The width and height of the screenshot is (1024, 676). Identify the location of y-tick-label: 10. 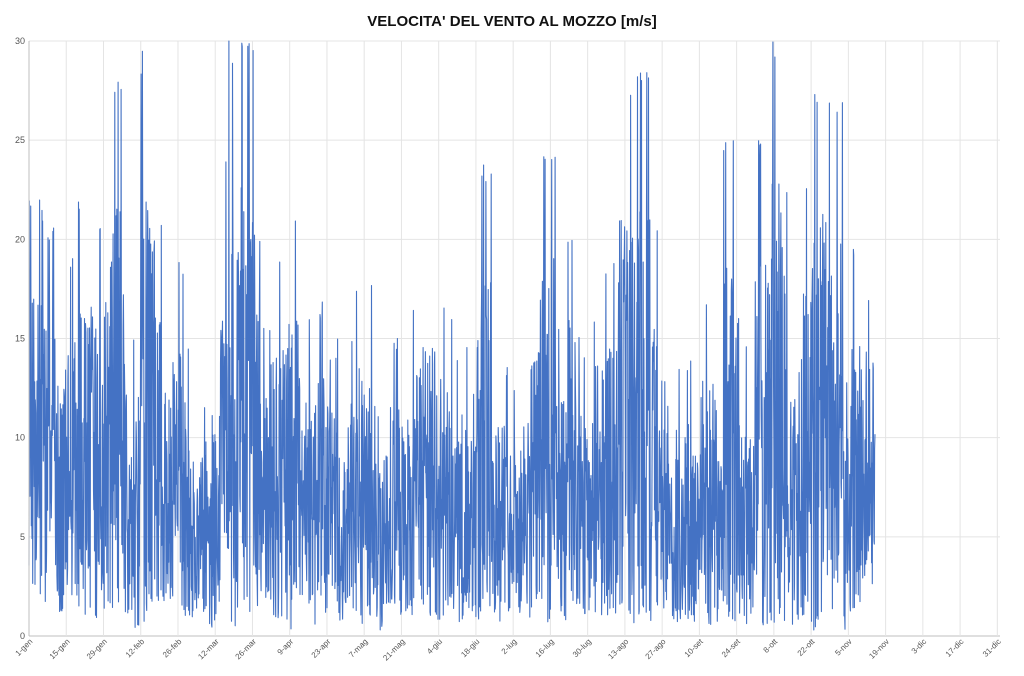
(20, 438).